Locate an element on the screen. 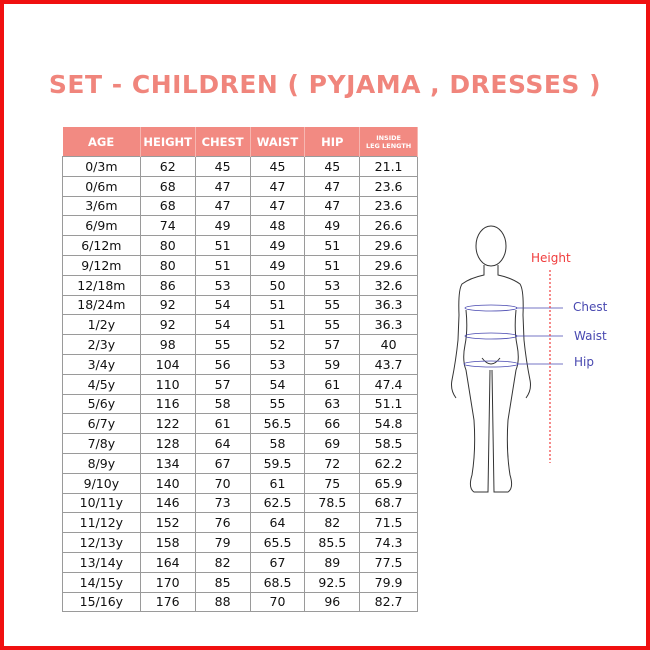 Image resolution: width=650 pixels, height=650 pixels. table-row: 6/12m 80 51 49 51 29.6 is located at coordinates (240, 245).